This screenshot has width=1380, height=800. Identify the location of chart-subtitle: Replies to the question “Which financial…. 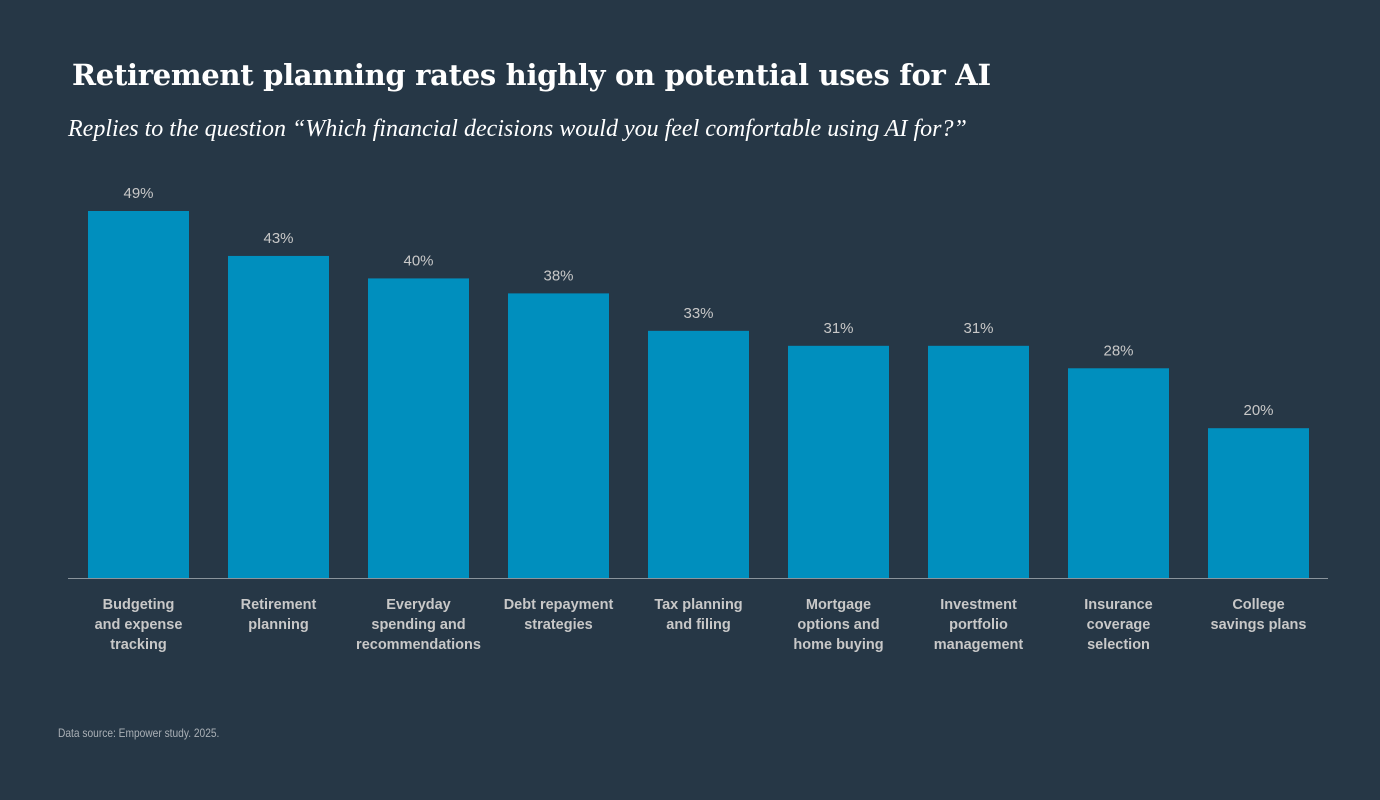
(517, 129).